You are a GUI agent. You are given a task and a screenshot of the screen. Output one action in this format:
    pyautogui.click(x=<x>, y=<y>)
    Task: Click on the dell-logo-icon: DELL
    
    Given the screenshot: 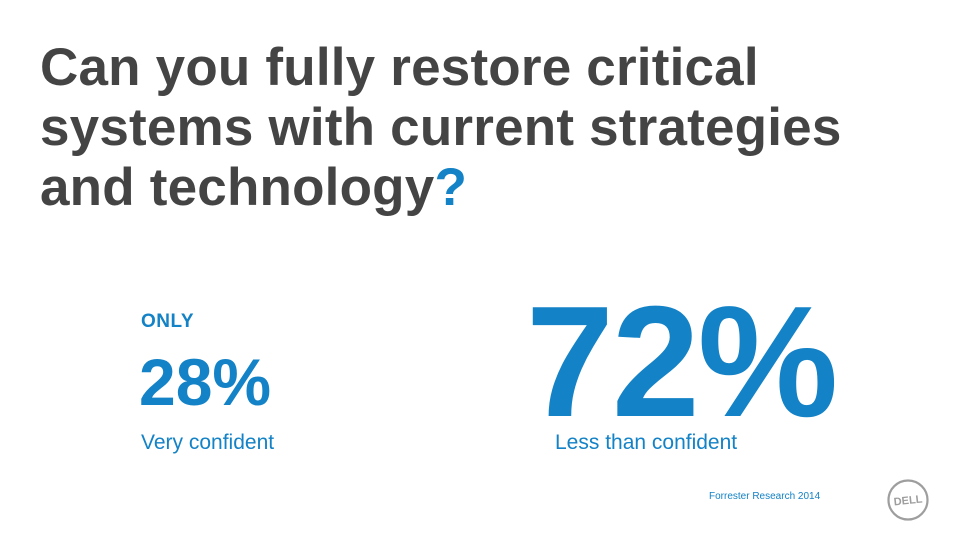 What is the action you would take?
    pyautogui.click(x=908, y=500)
    